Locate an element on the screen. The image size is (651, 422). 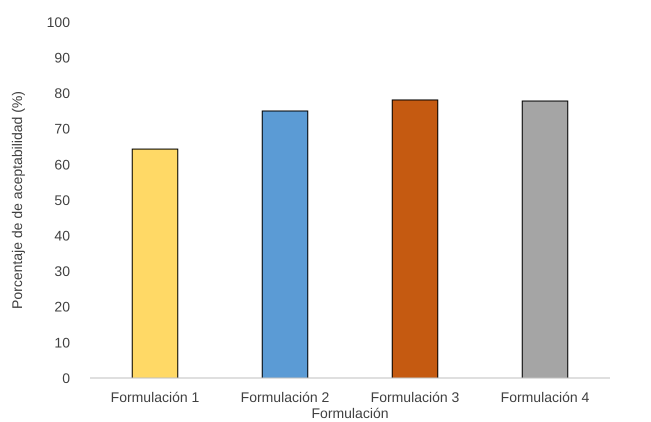
y-tick-label: 10 is located at coordinates (62, 342).